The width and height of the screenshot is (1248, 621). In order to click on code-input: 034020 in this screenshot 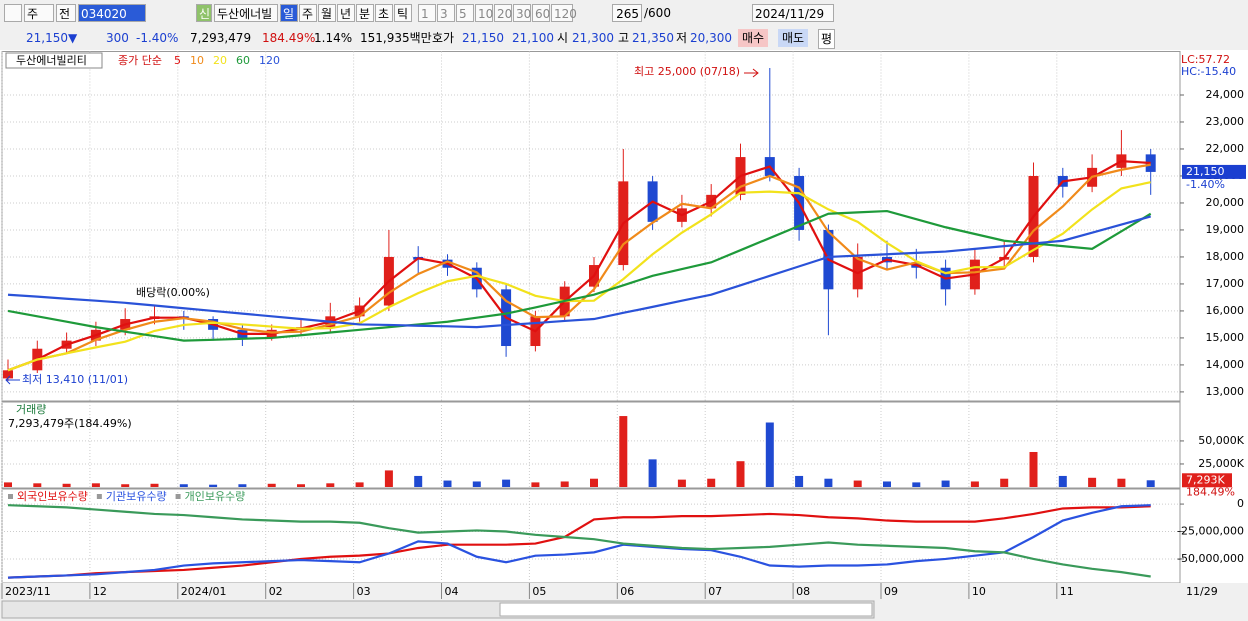, I will do `click(112, 13)`.